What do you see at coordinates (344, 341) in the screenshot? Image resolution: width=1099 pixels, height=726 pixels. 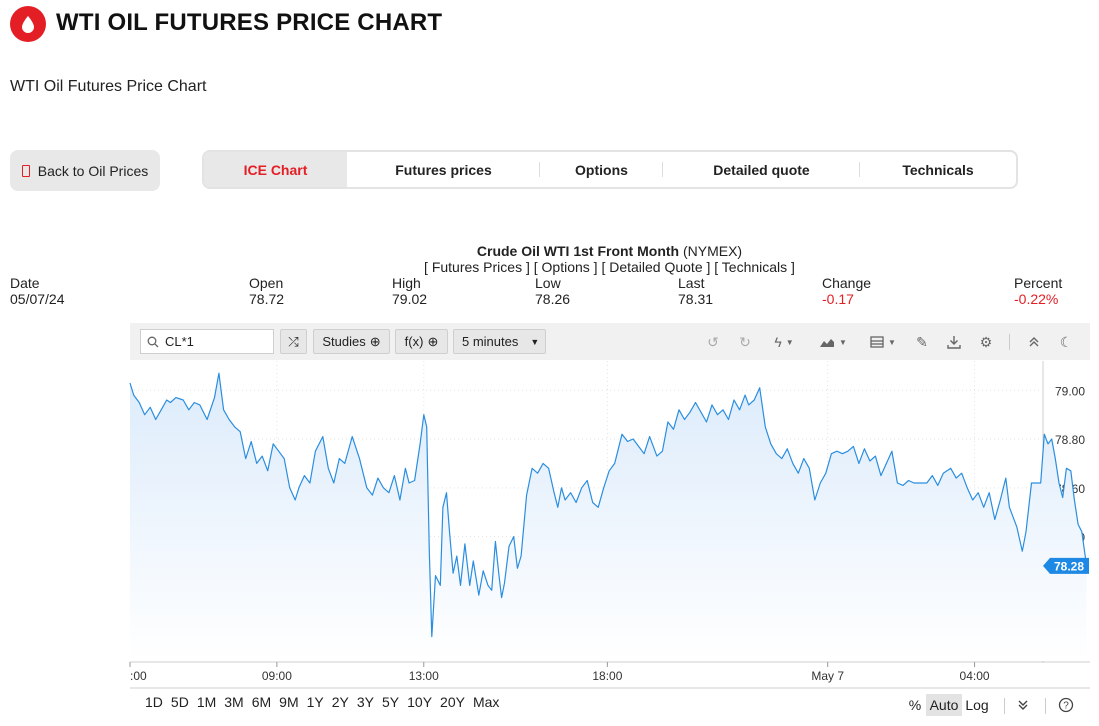 I see `studies-label: Studies` at bounding box center [344, 341].